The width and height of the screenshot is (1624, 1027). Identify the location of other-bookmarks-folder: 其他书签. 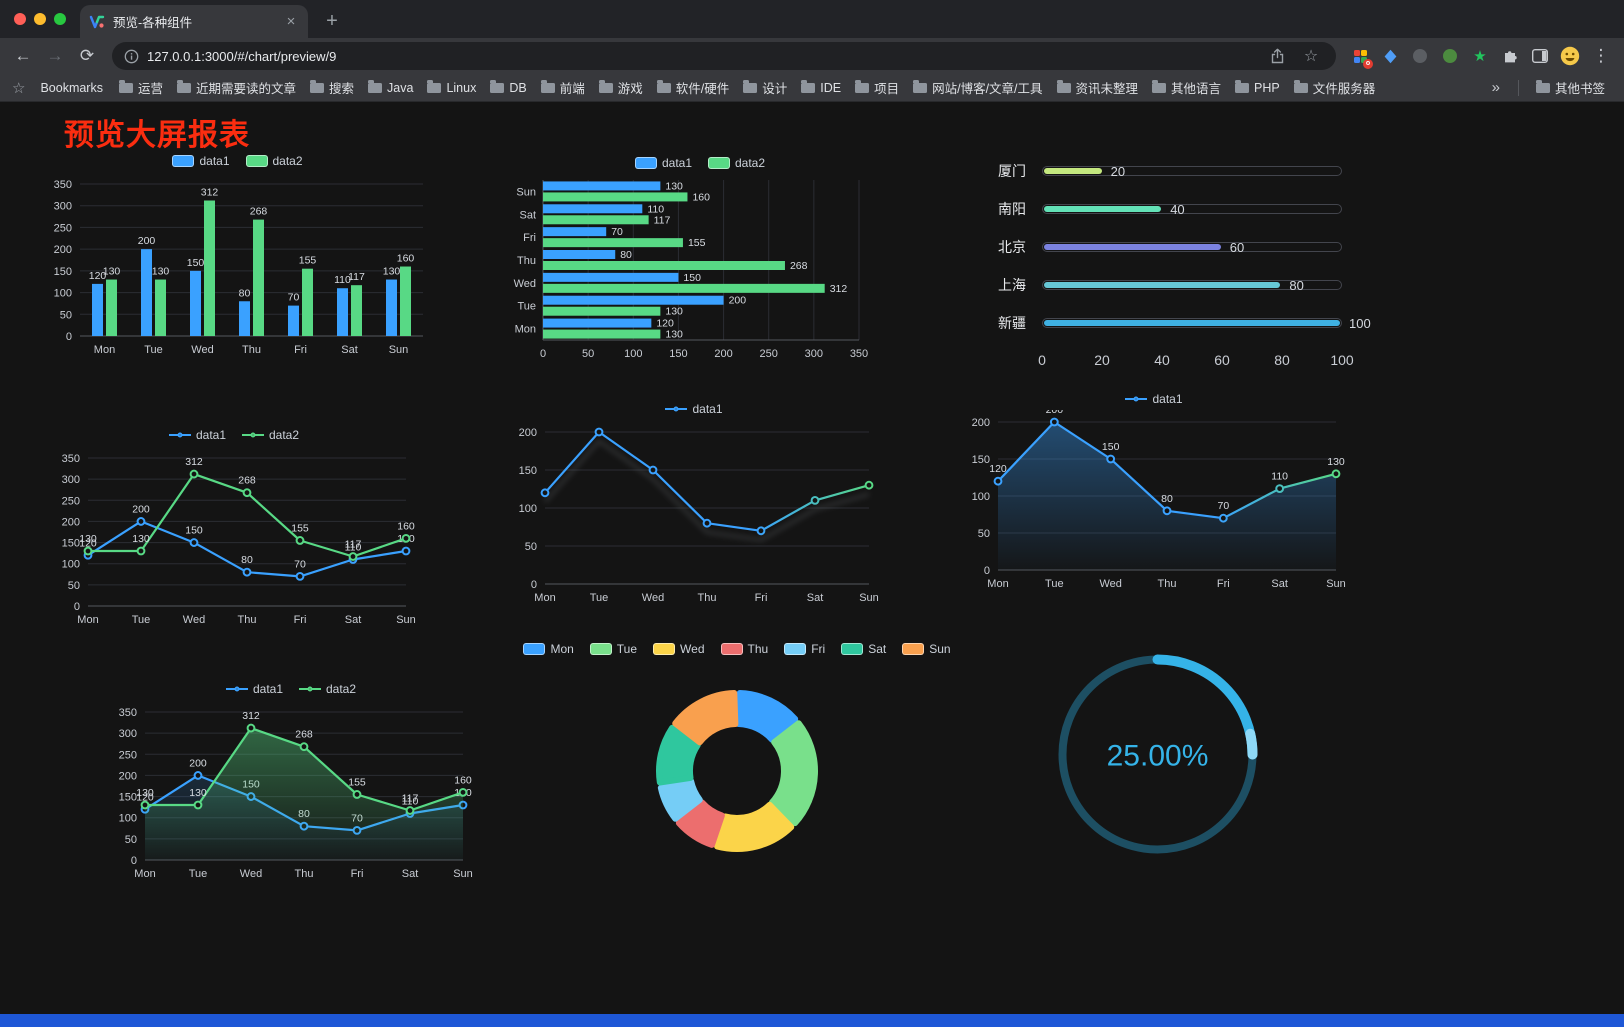
(1570, 87).